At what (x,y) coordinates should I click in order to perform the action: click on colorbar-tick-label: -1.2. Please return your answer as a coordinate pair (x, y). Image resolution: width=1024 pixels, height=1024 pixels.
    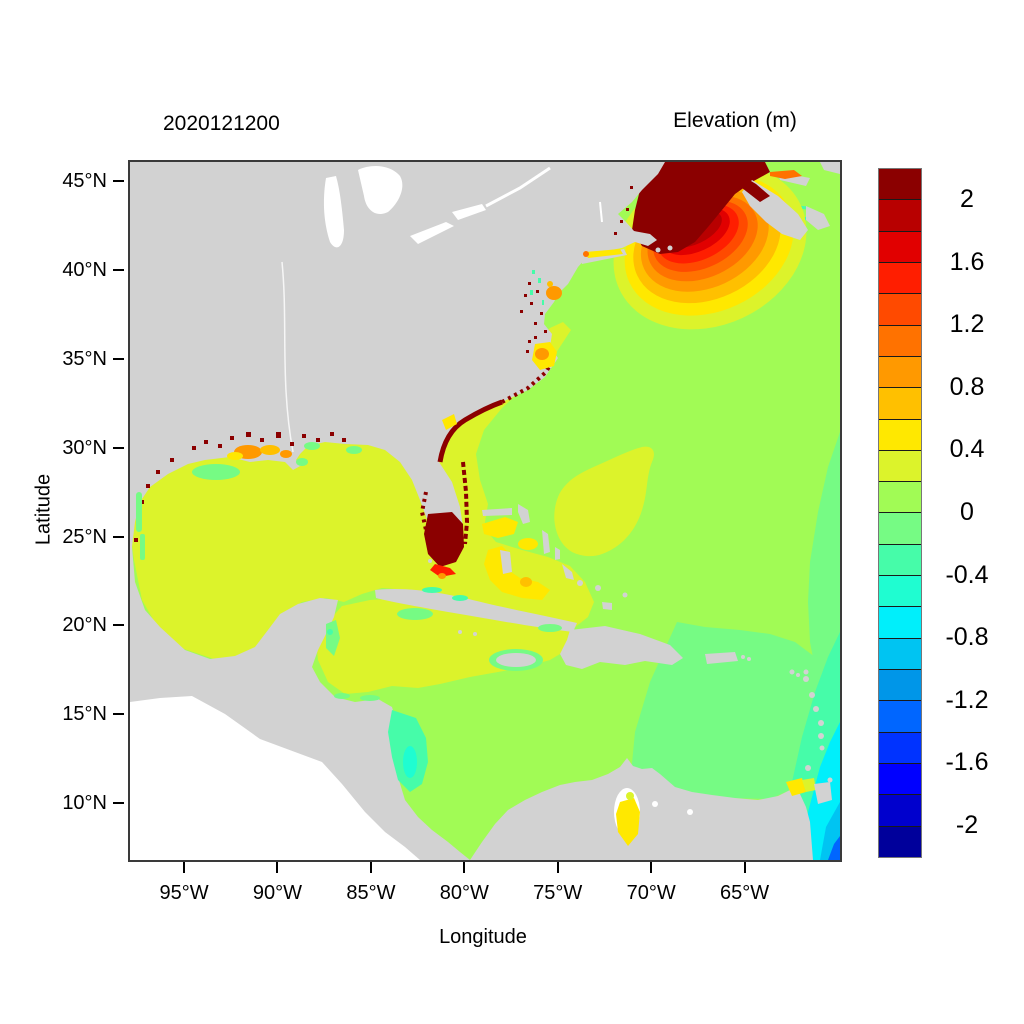
    Looking at the image, I should click on (967, 699).